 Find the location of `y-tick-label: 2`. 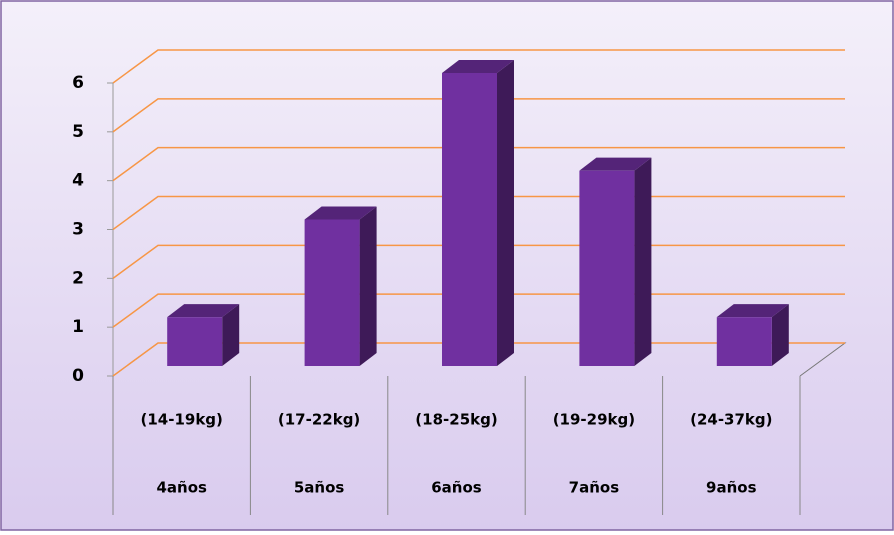

y-tick-label: 2 is located at coordinates (78, 278).